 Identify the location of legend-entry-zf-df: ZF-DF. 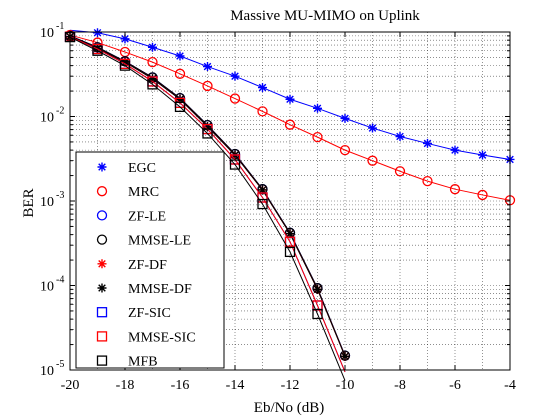
(132, 265).